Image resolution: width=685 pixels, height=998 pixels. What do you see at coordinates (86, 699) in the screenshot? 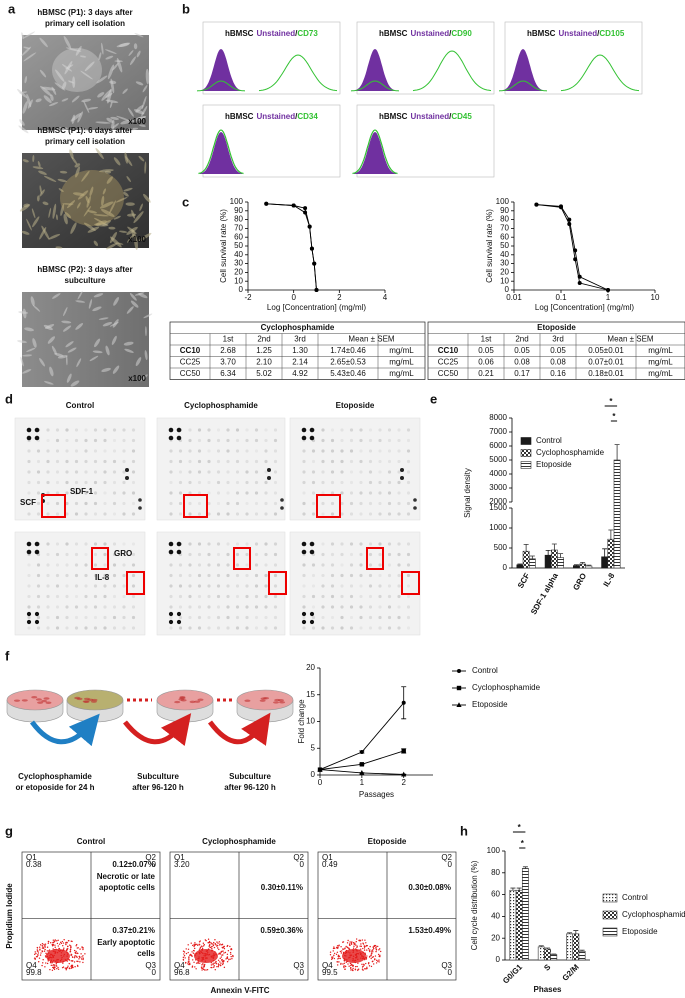
I see `dish-cells` at bounding box center [86, 699].